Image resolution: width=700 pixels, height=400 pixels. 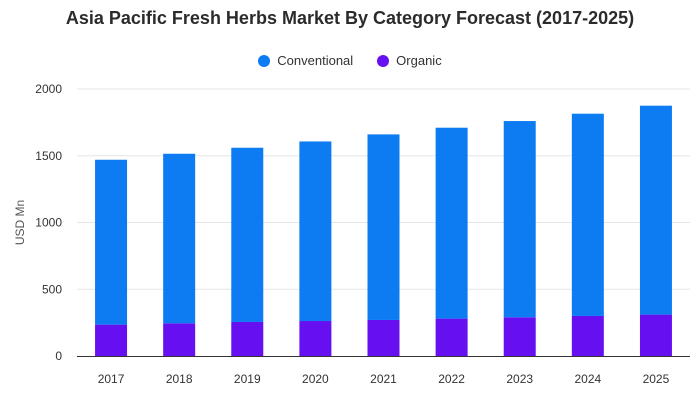 I want to click on bar-conventional-2021, so click(x=383, y=227).